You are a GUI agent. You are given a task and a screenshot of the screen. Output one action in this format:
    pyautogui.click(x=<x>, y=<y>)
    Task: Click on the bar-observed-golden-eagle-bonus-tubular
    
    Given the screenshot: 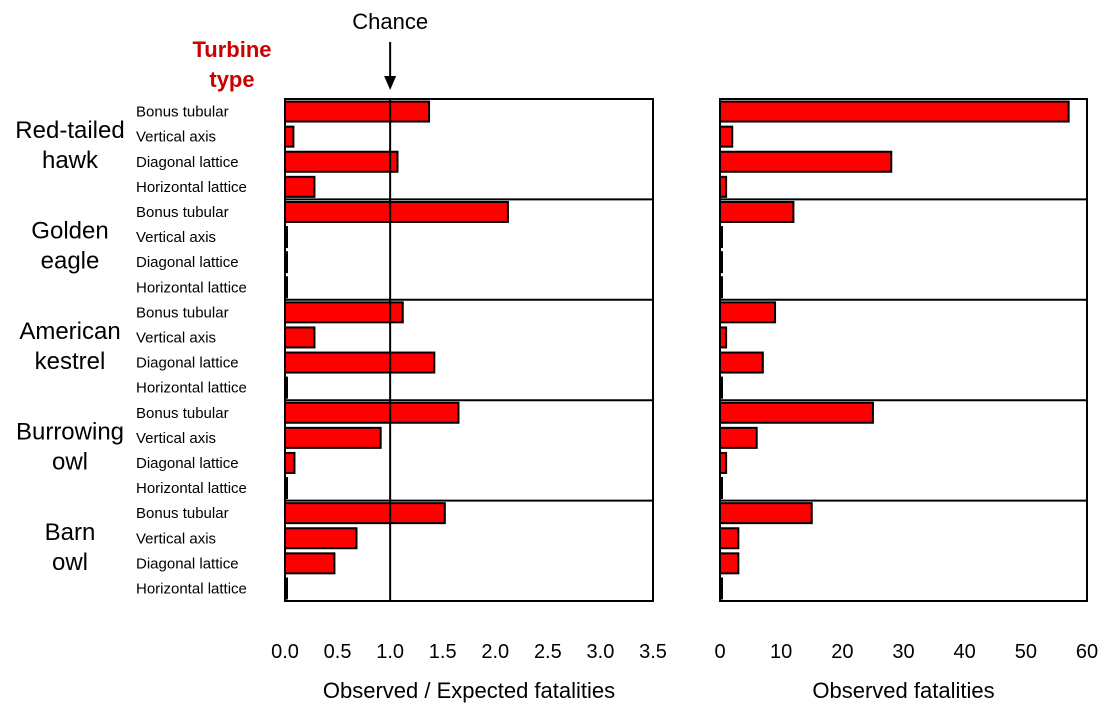 What is the action you would take?
    pyautogui.click(x=756, y=212)
    